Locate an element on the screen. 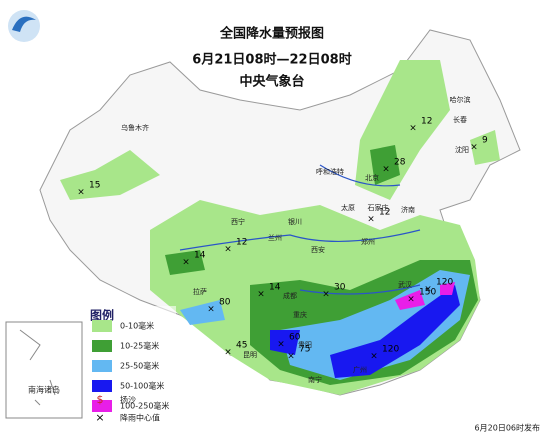 This screenshot has height=441, width=548. city-label: 济南 is located at coordinates (408, 209).